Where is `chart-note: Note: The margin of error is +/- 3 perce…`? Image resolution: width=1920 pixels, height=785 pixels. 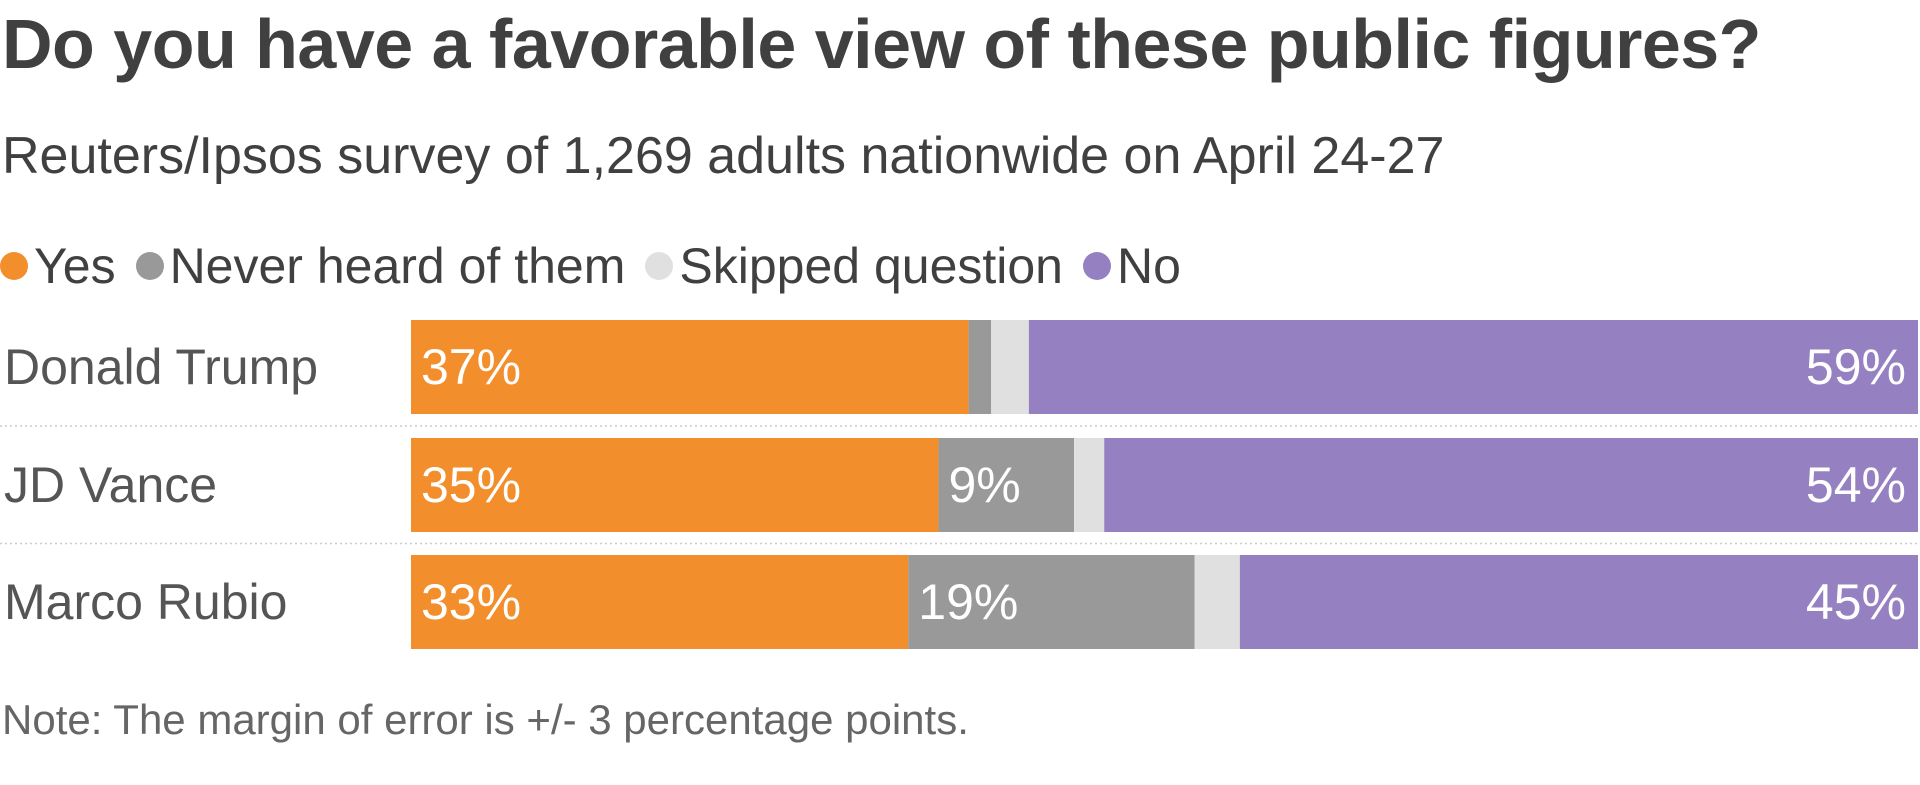
chart-note: Note: The margin of error is +/- 3 perce… is located at coordinates (485, 719).